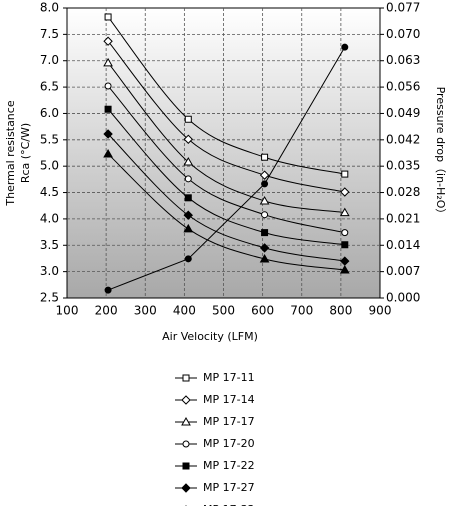  What do you see at coordinates (49, 87) in the screenshot?
I see `y-tick-label: 6.5` at bounding box center [49, 87].